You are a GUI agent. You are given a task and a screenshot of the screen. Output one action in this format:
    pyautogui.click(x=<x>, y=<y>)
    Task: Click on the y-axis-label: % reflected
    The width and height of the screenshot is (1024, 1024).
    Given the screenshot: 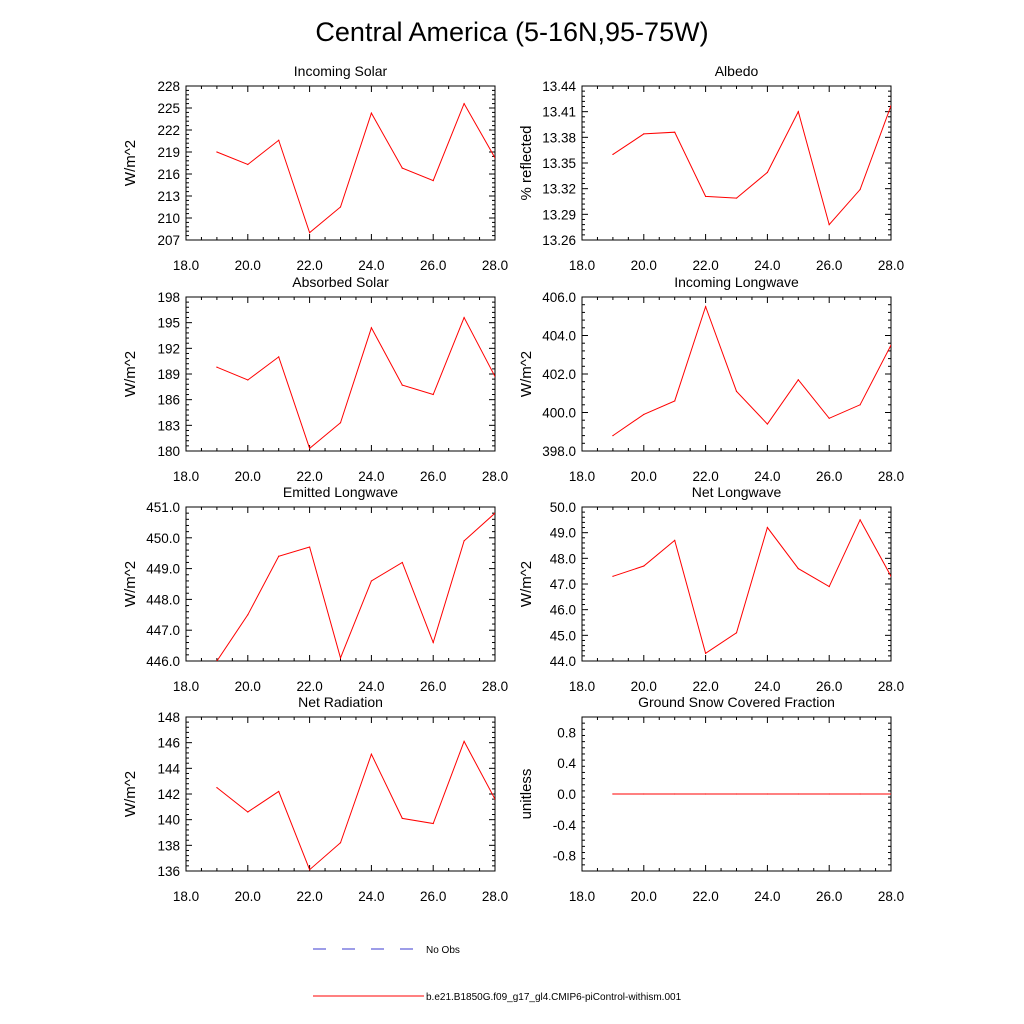 What is the action you would take?
    pyautogui.click(x=526, y=162)
    